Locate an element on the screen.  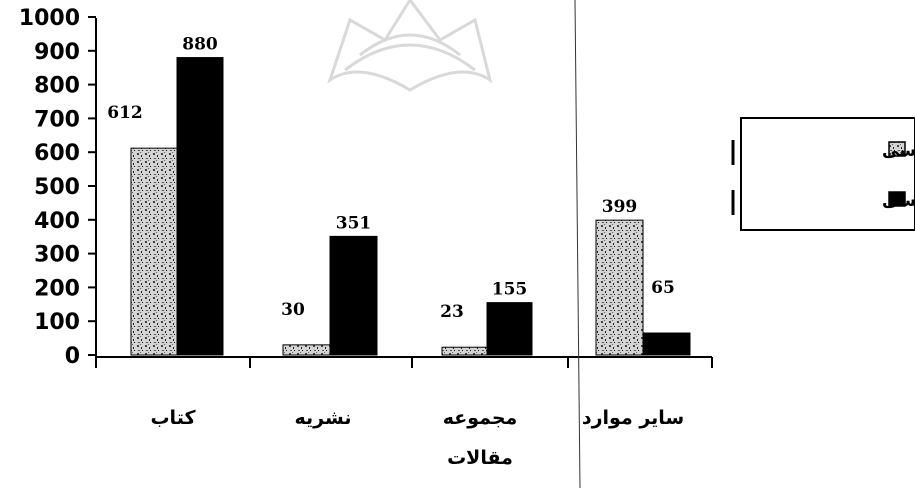
data-label: 65 is located at coordinates (663, 288).